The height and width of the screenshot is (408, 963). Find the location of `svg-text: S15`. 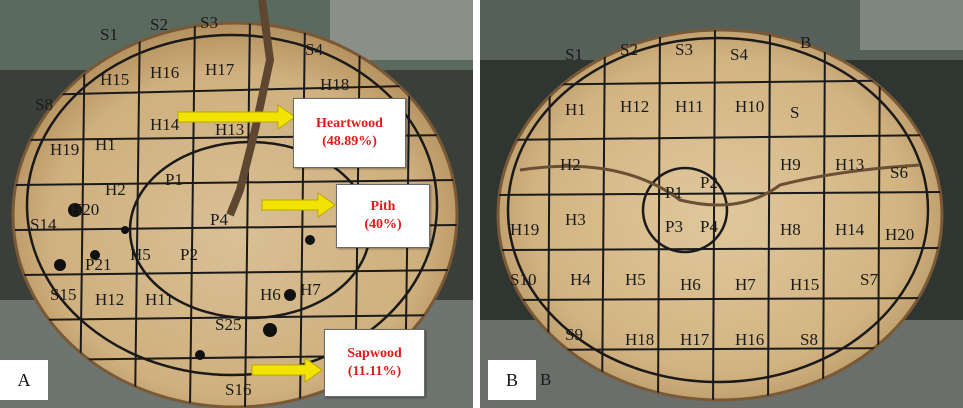

svg-text: S15 is located at coordinates (63, 294).